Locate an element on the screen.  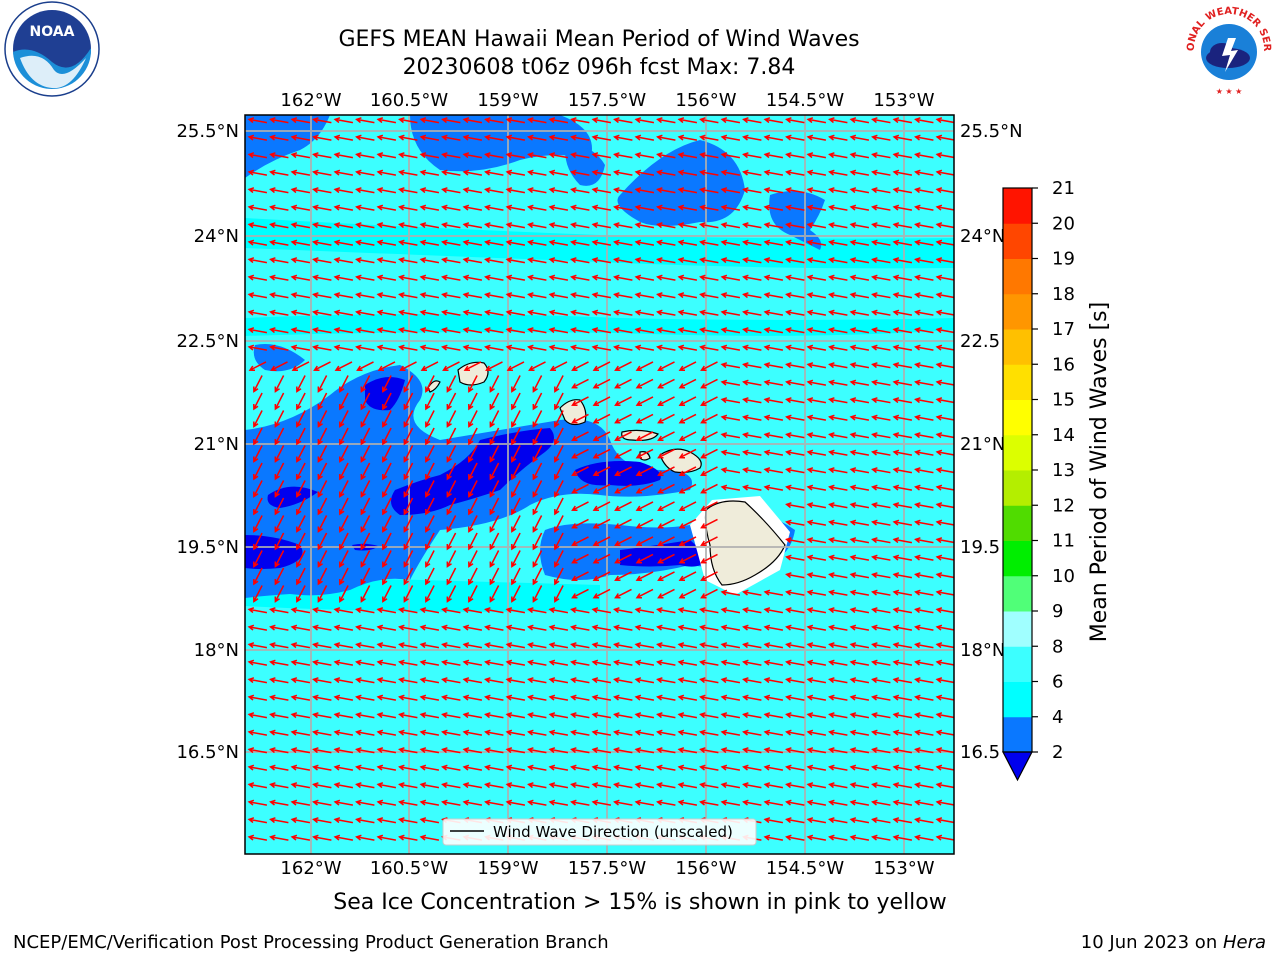
islands is located at coordinates (606, 473).